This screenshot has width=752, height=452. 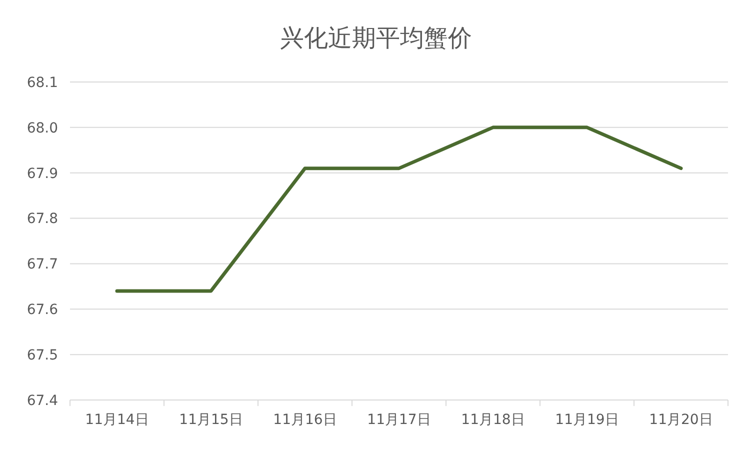 I want to click on y-tick-label: 67.8, so click(x=42, y=219).